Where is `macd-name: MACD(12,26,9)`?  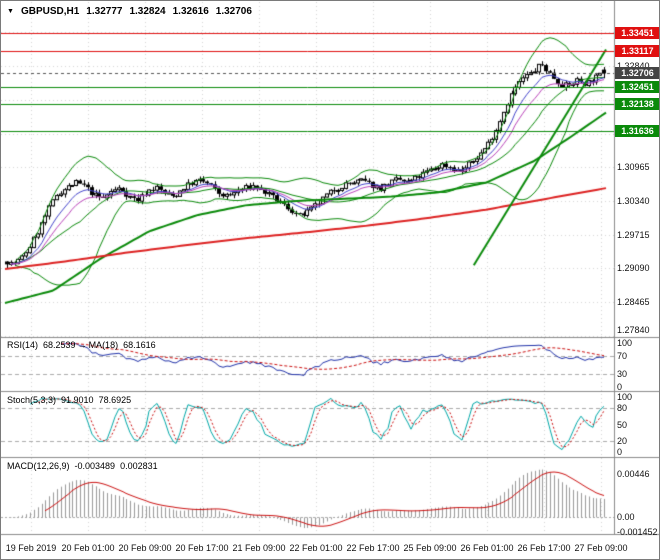
macd-name: MACD(12,26,9) is located at coordinates (38, 466).